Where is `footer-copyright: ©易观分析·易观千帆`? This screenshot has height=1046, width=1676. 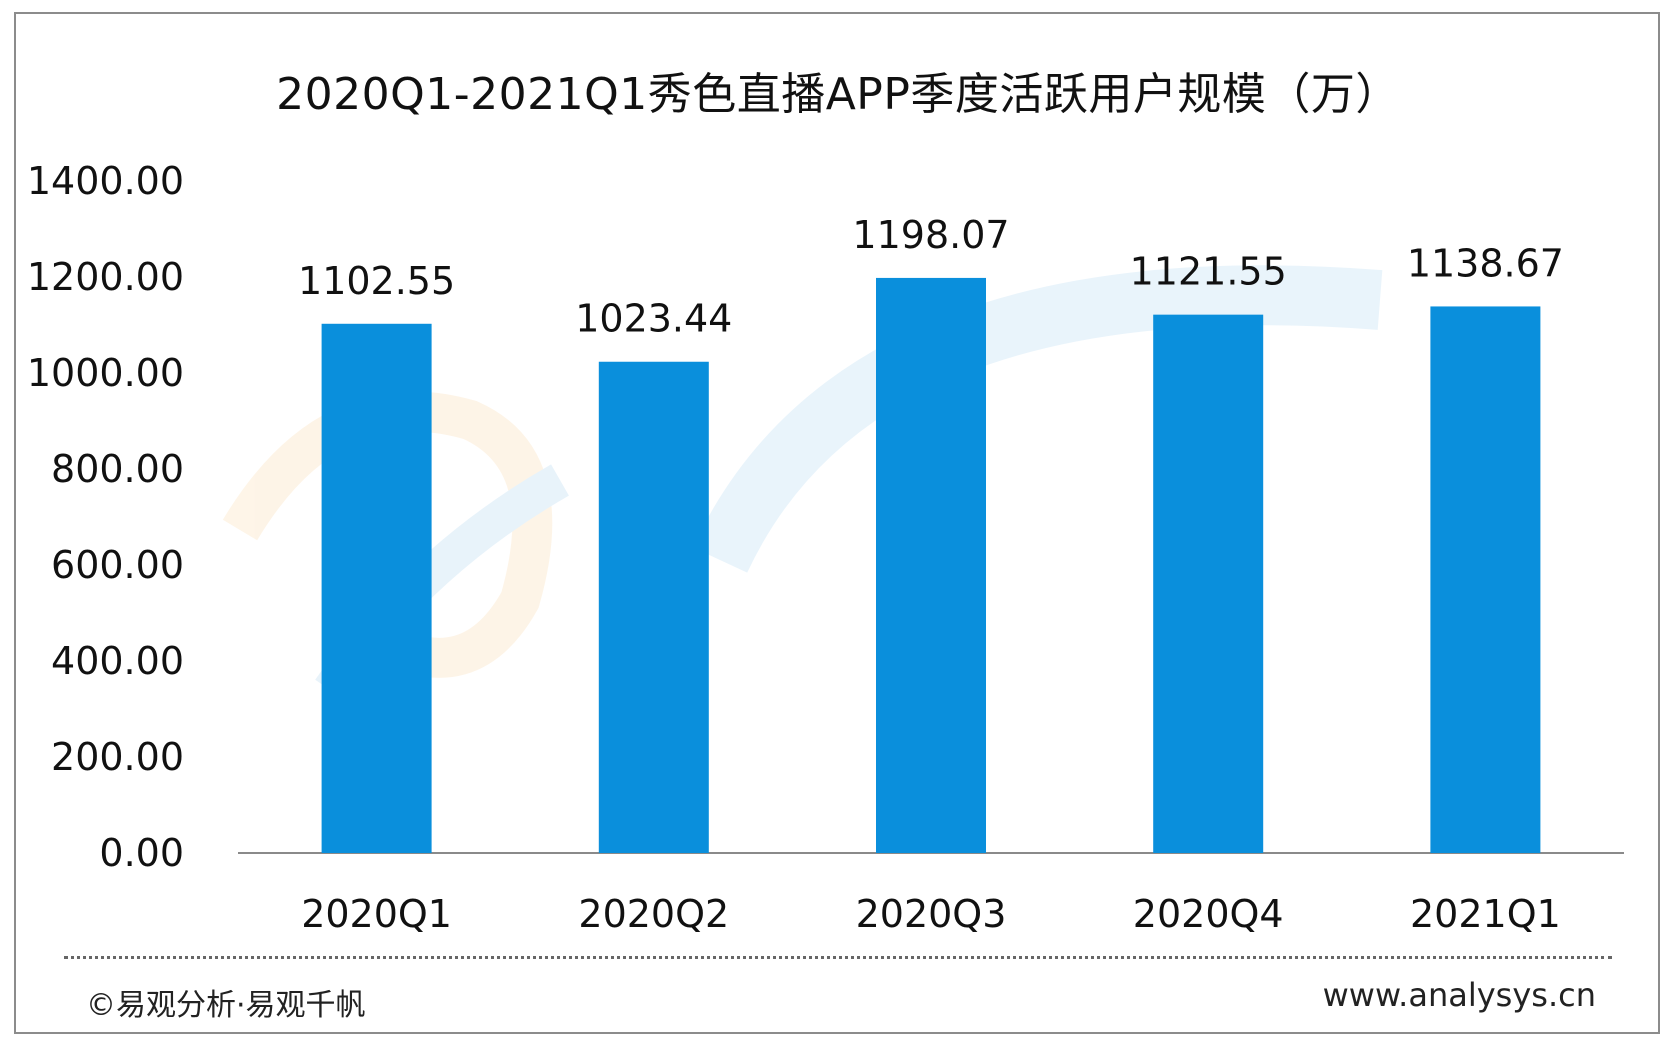
footer-copyright: ©易观分析·易观千帆 is located at coordinates (226, 1005).